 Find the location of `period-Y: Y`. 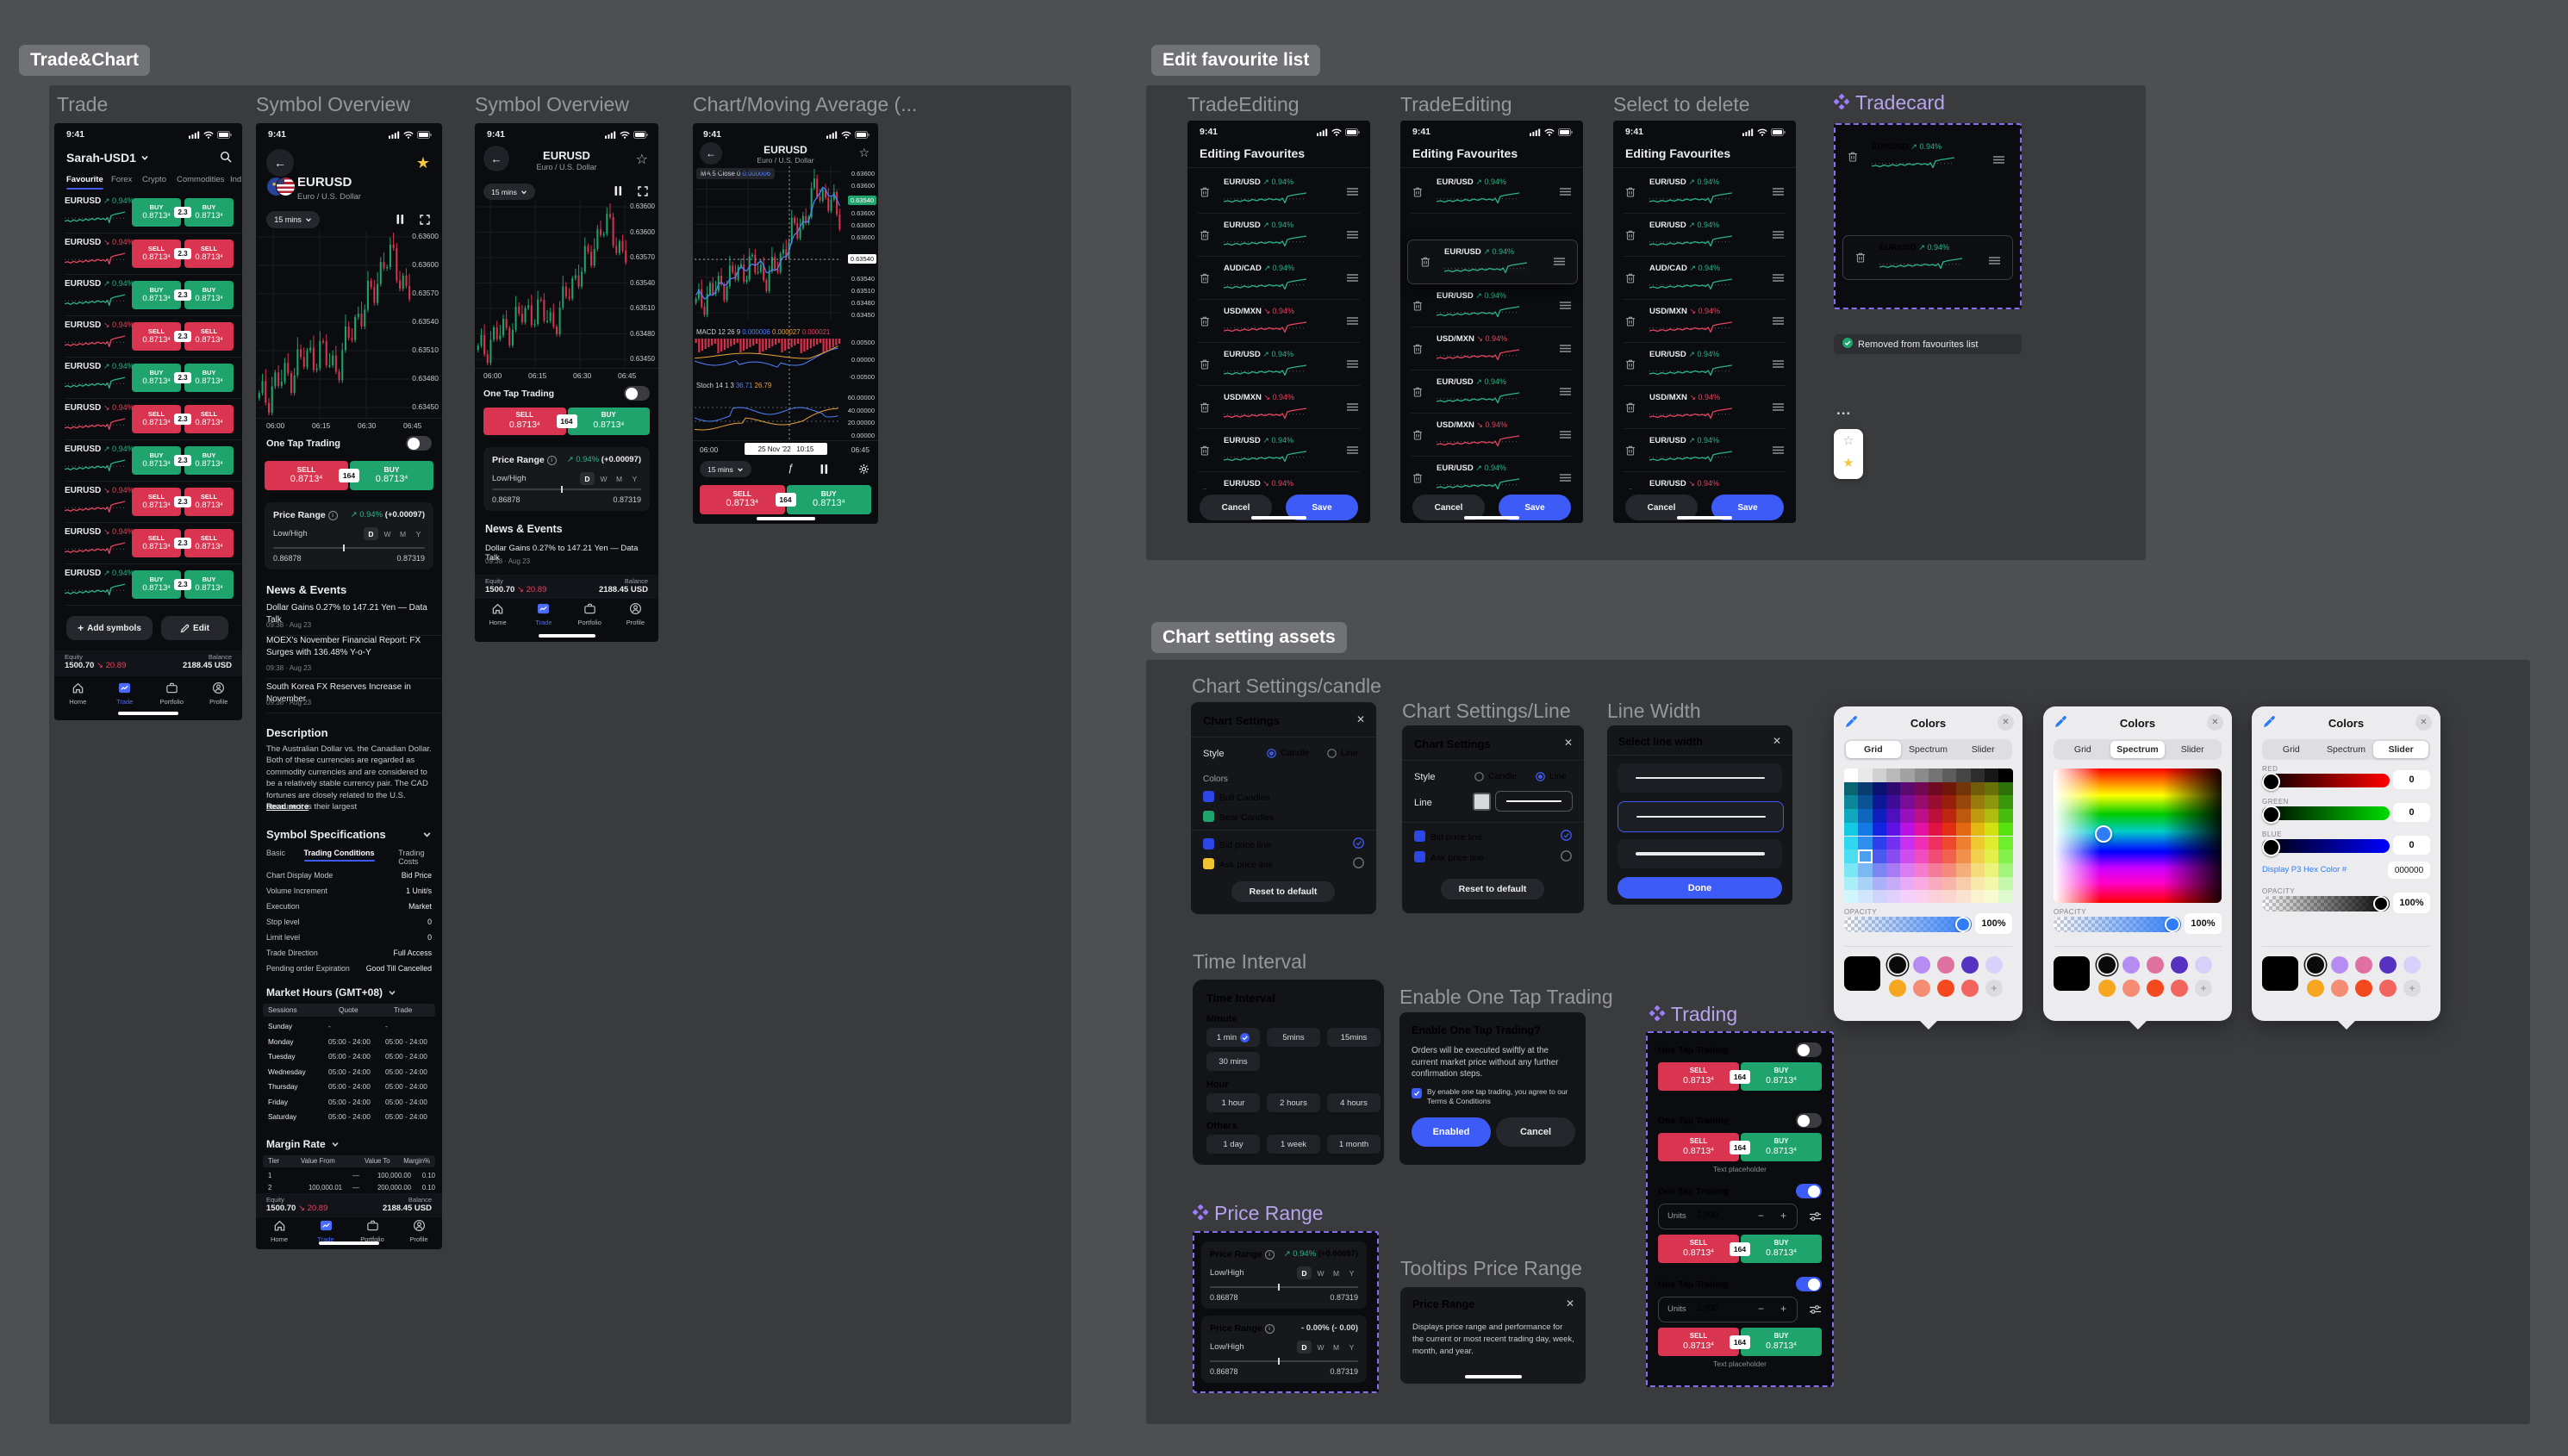

period-Y: Y is located at coordinates (1352, 1273).